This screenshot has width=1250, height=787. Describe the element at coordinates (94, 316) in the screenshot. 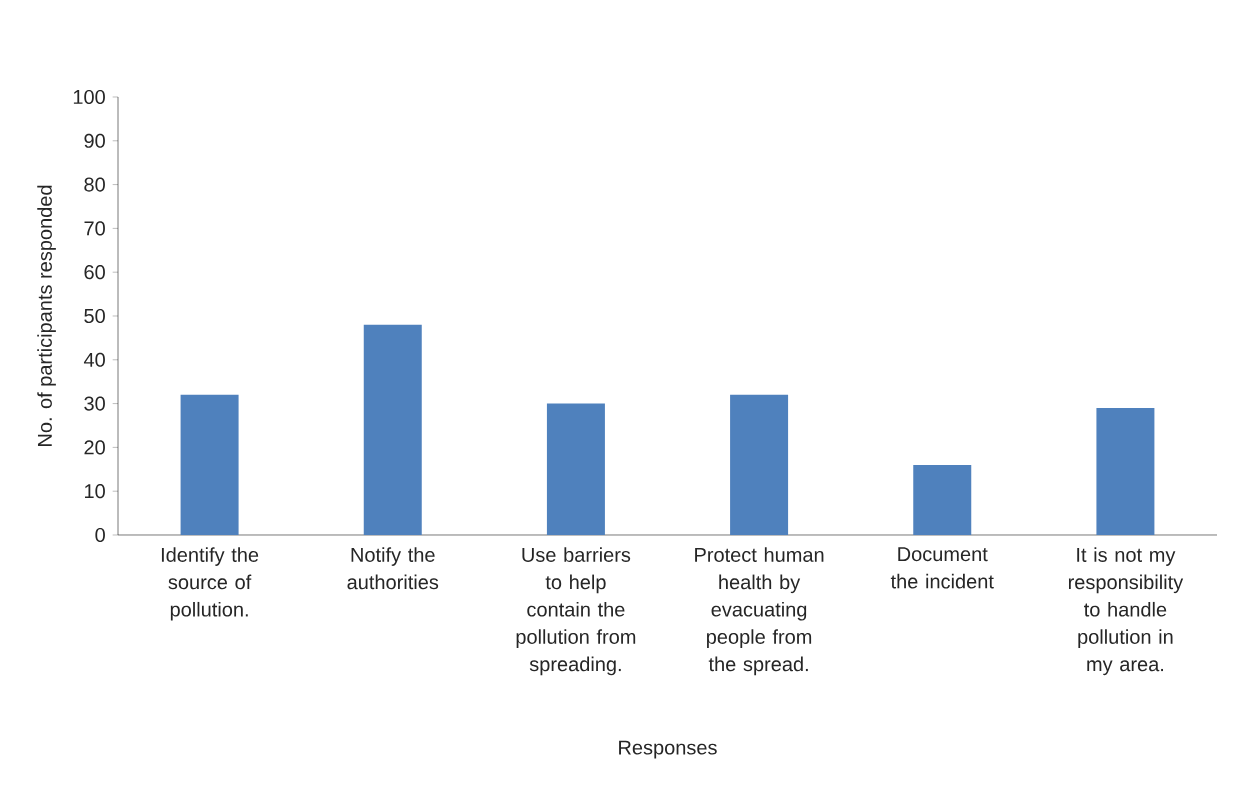

I see `y-tick-label: 50` at that location.